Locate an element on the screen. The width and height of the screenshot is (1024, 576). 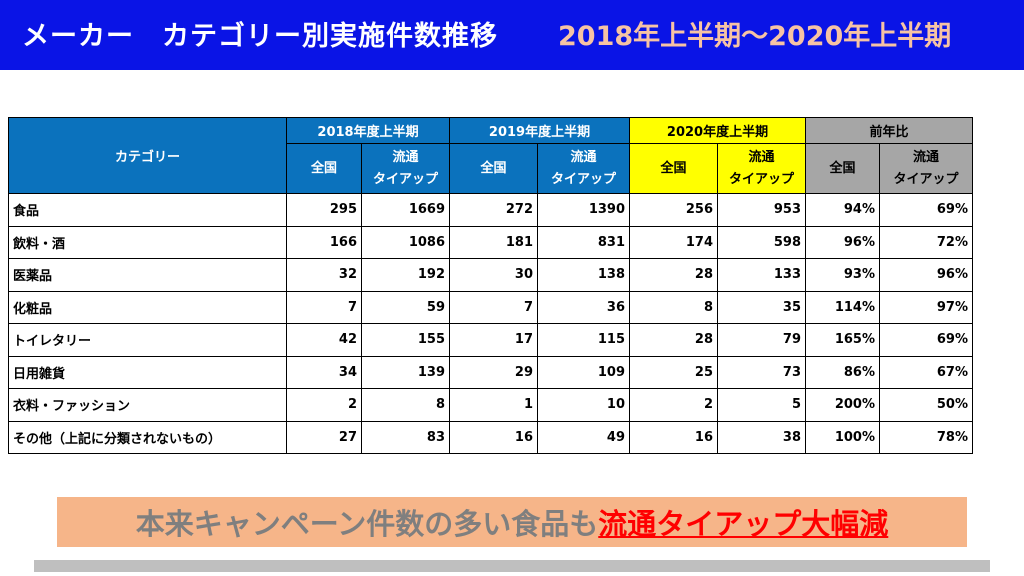
subheader-tieup-2020: 流通 タイアップ is located at coordinates (761, 168).